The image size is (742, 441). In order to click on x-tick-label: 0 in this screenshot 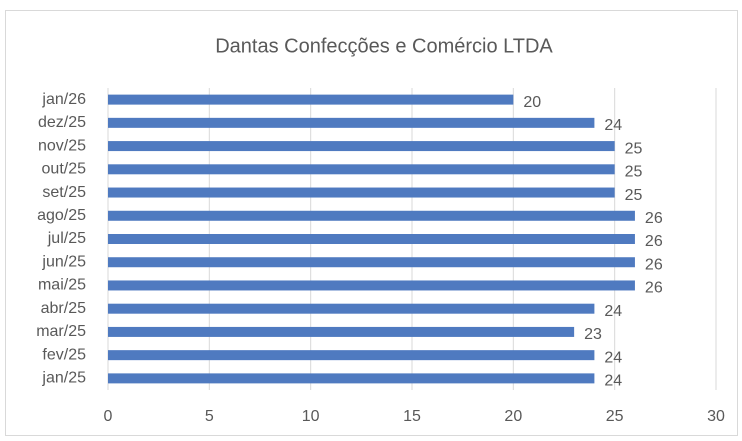, I will do `click(108, 416)`.